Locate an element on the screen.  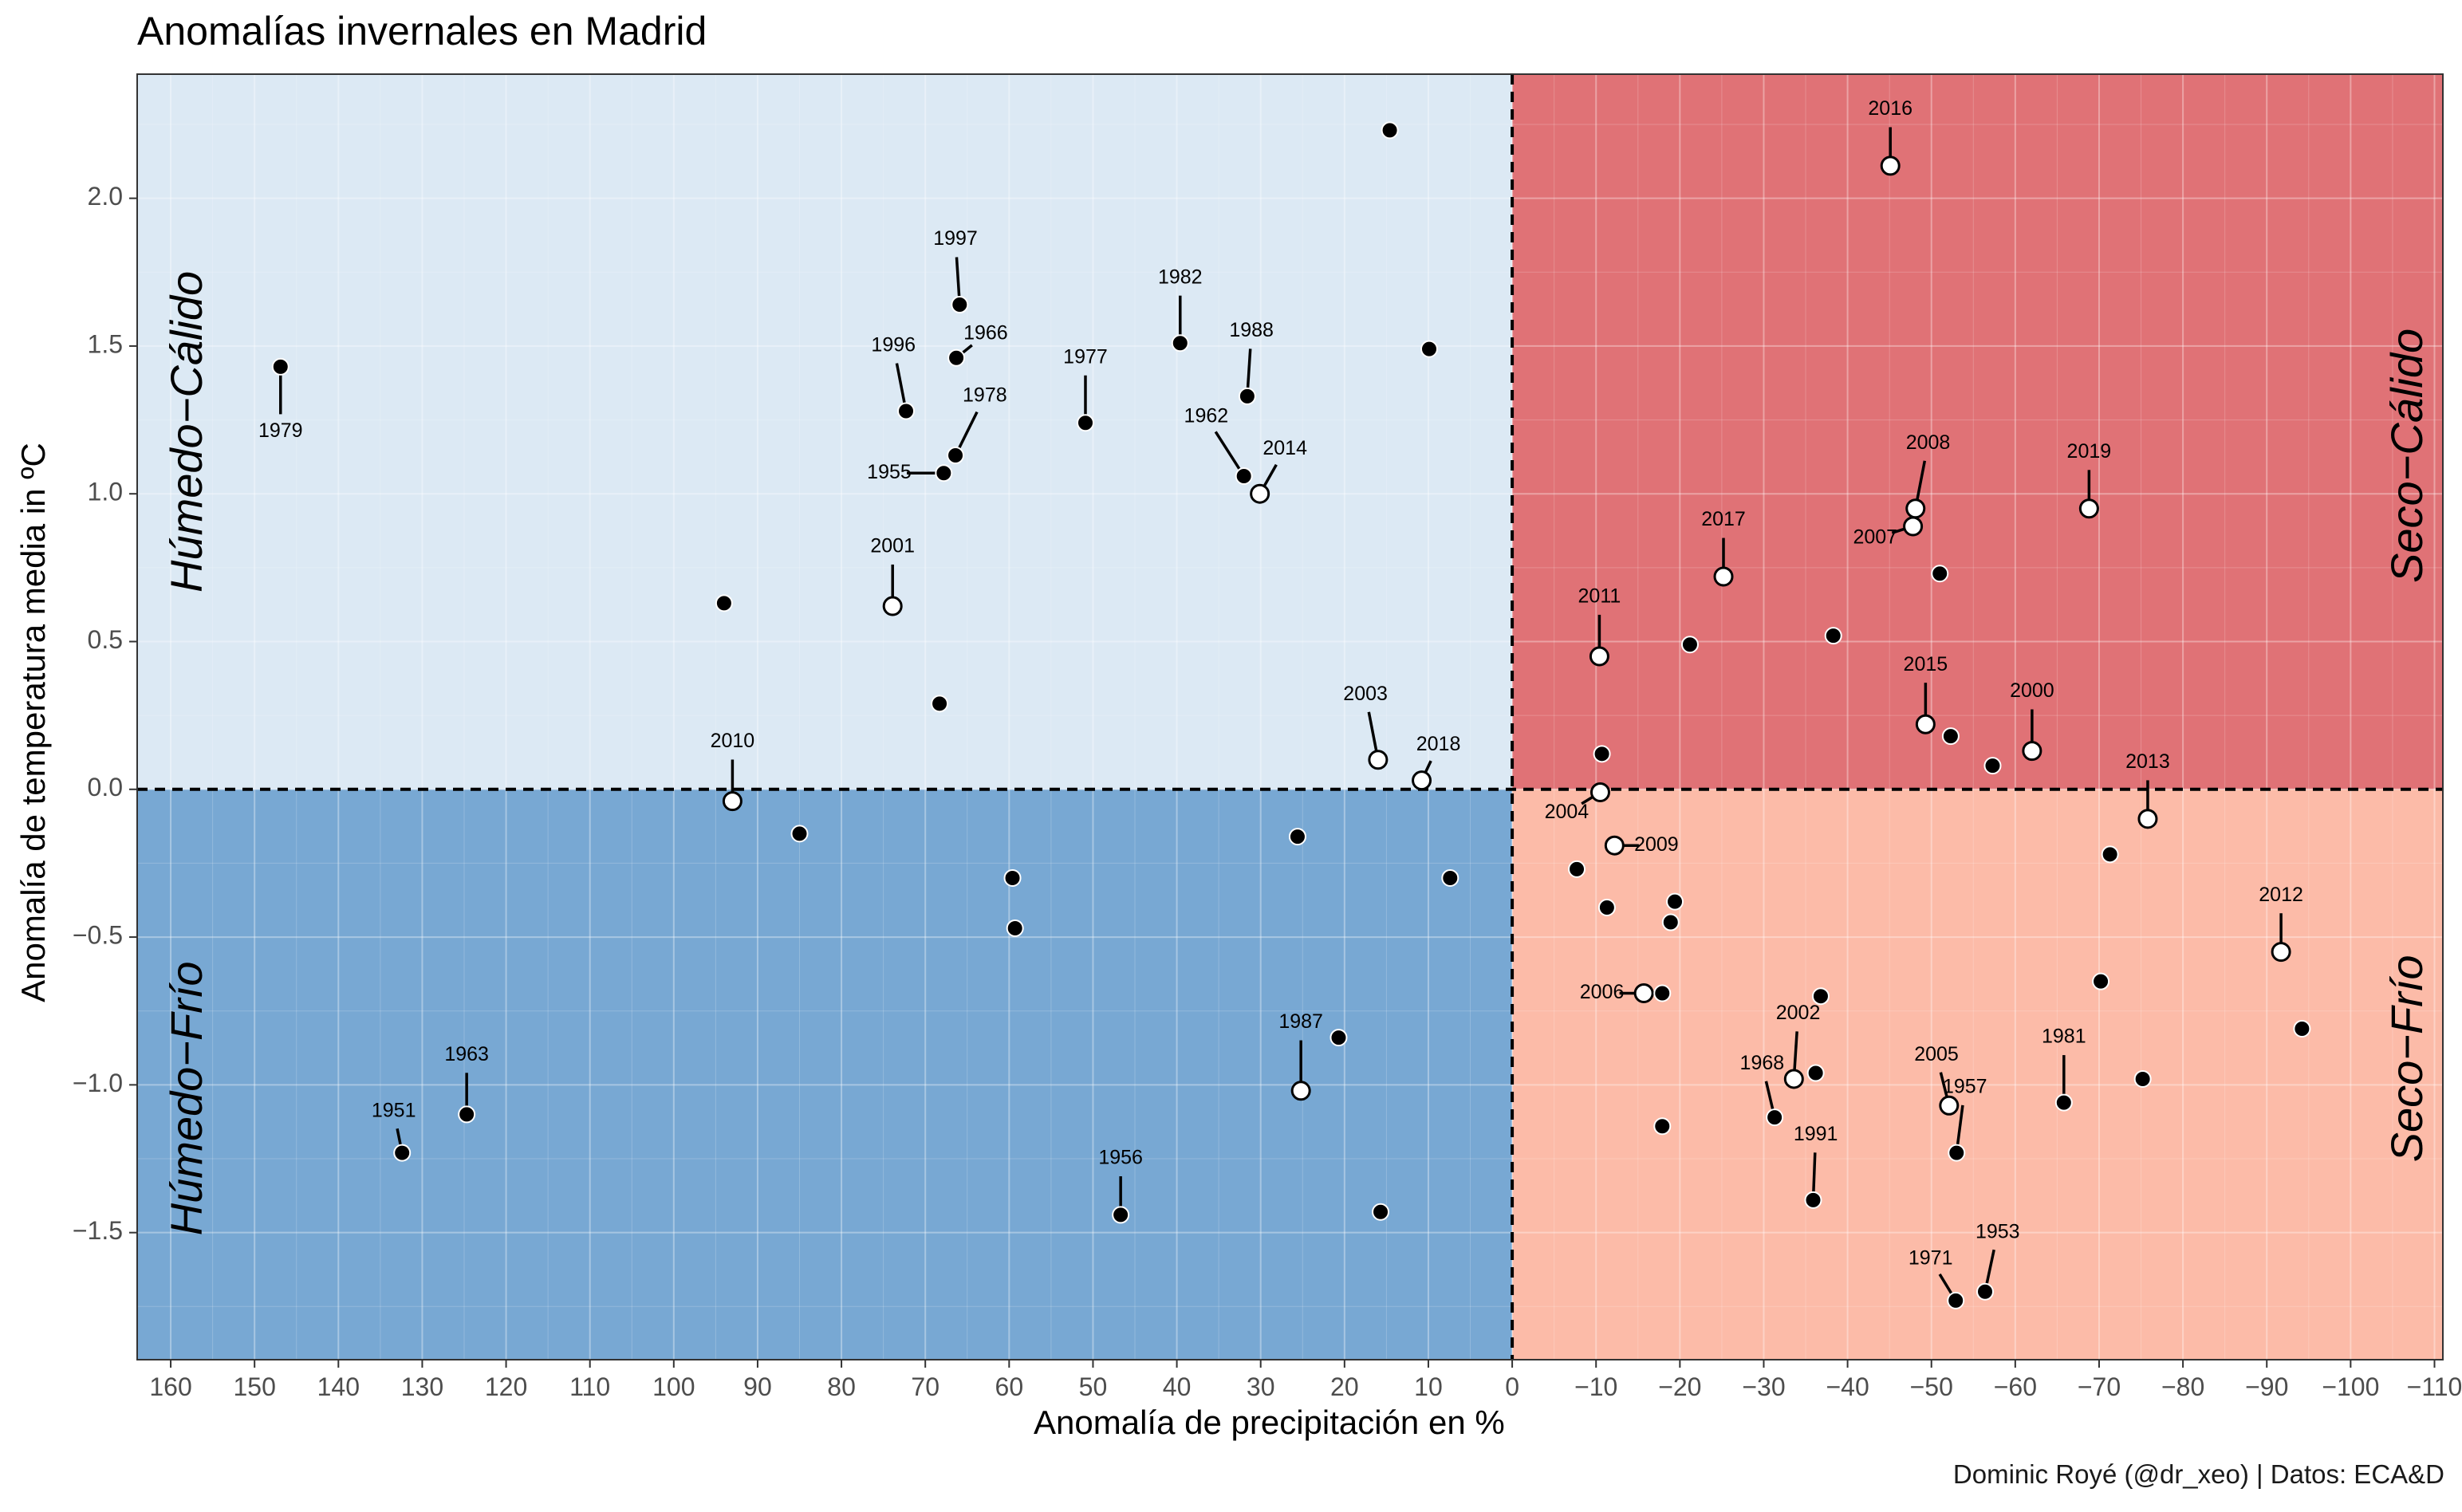
point-label: 2004 is located at coordinates (1567, 812).